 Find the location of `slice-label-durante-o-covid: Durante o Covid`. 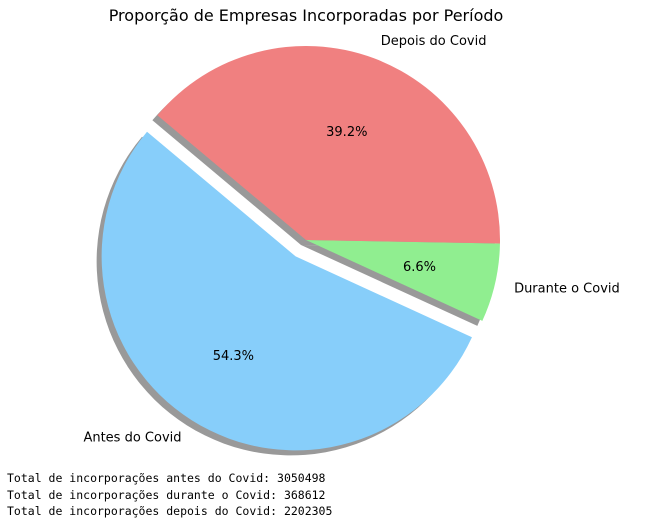

slice-label-durante-o-covid: Durante o Covid is located at coordinates (567, 288).